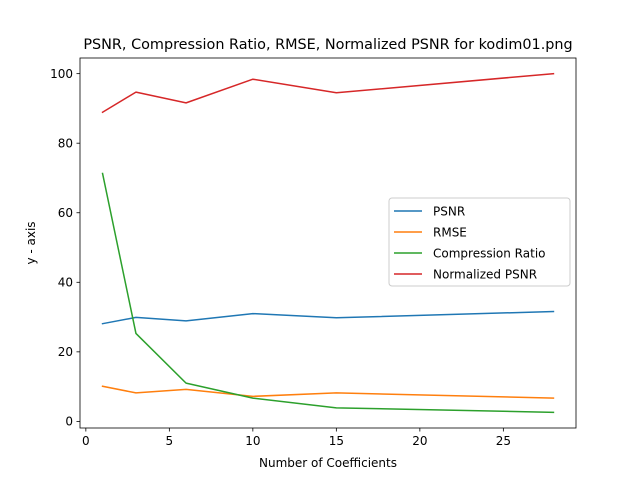 Image resolution: width=640 pixels, height=480 pixels. Describe the element at coordinates (69, 422) in the screenshot. I see `y-tick-label-0: 0` at that location.